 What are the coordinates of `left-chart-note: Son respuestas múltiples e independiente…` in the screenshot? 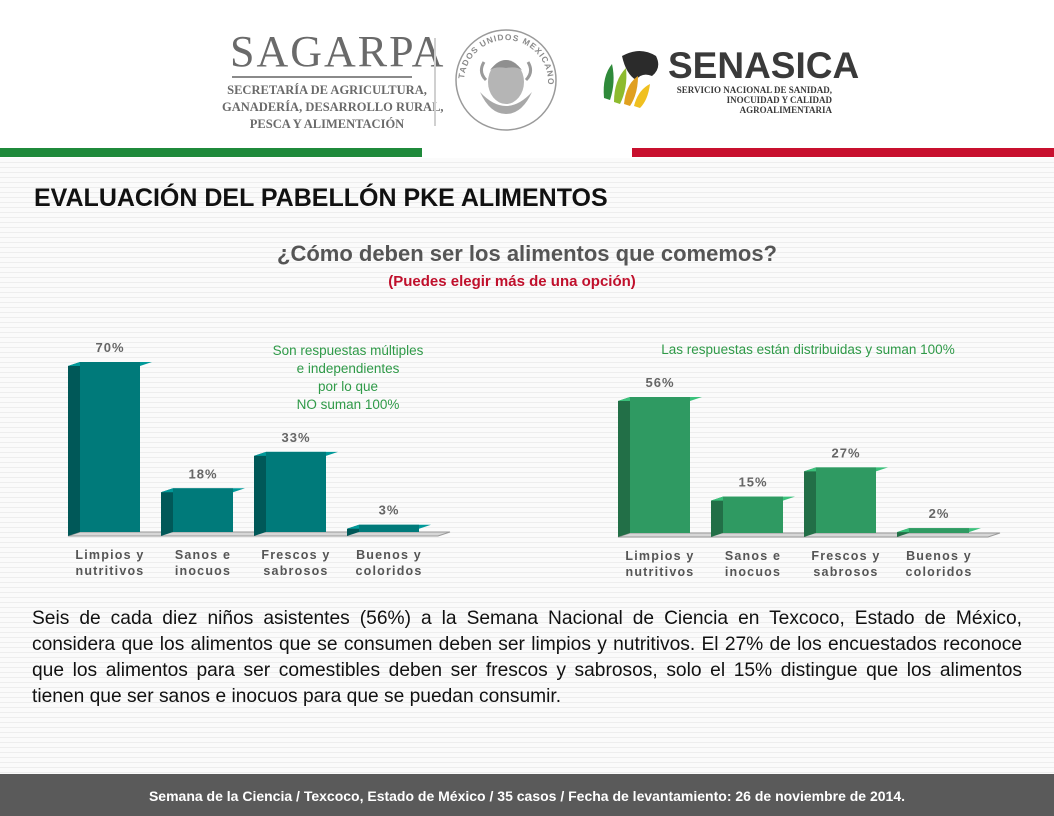 It's located at (348, 378).